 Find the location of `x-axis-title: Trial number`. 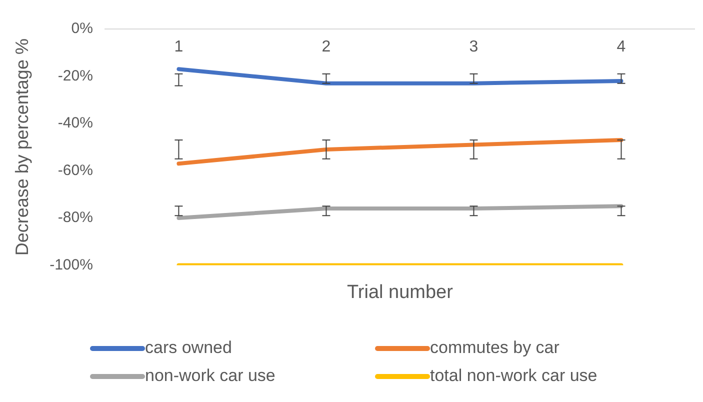

x-axis-title: Trial number is located at coordinates (400, 292).